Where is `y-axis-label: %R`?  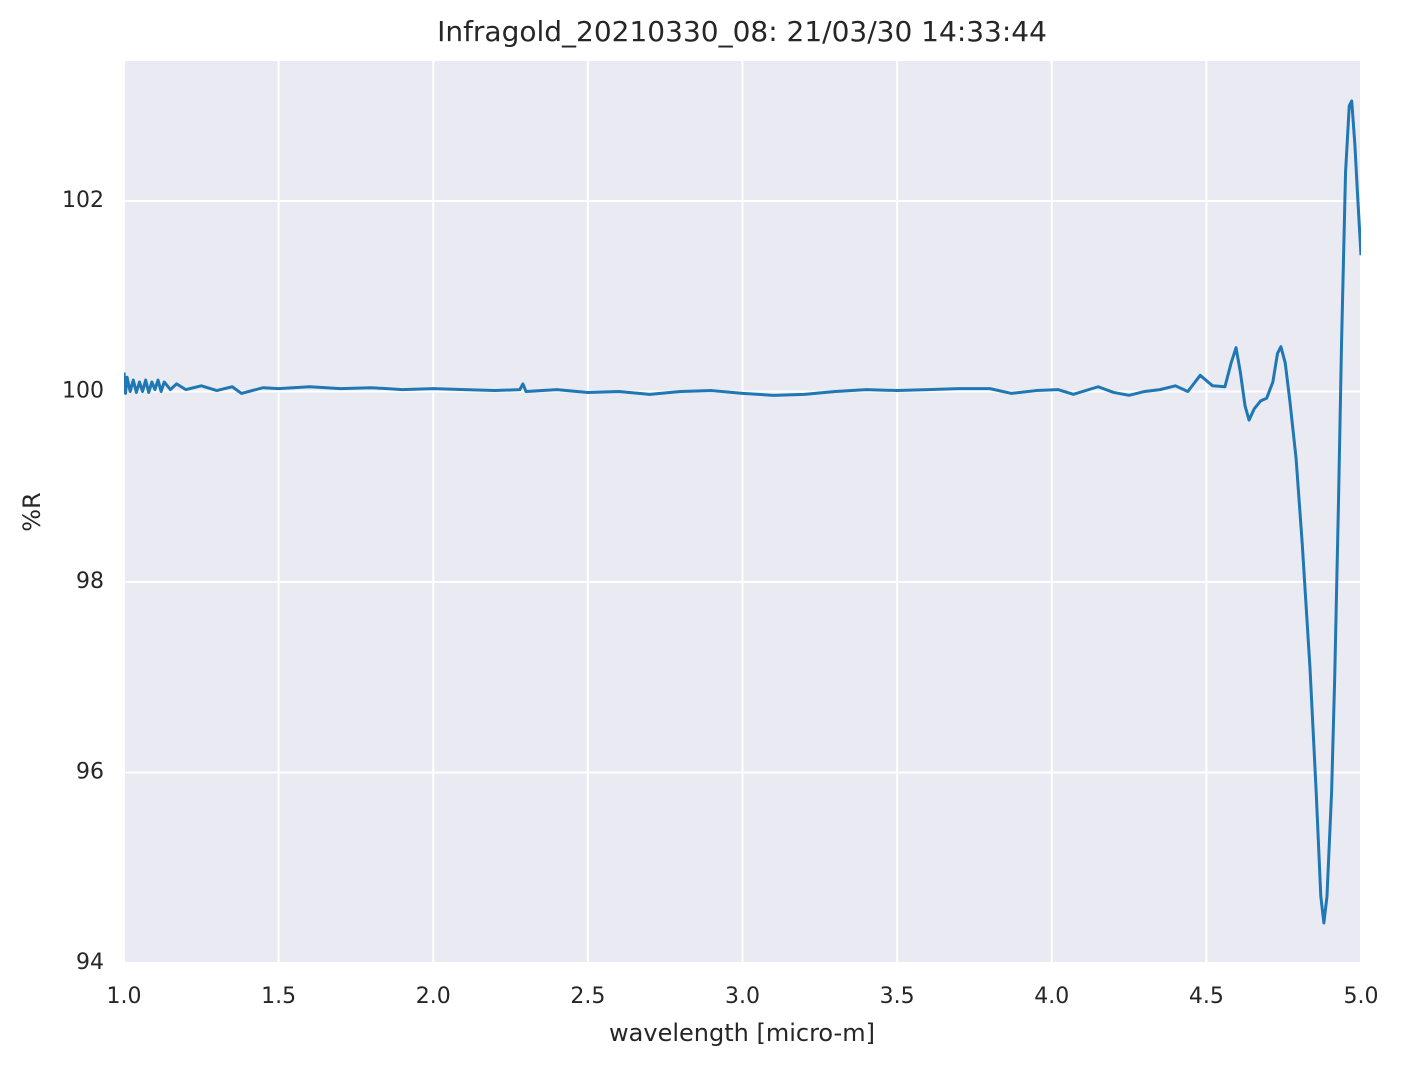
y-axis-label: %R is located at coordinates (32, 511).